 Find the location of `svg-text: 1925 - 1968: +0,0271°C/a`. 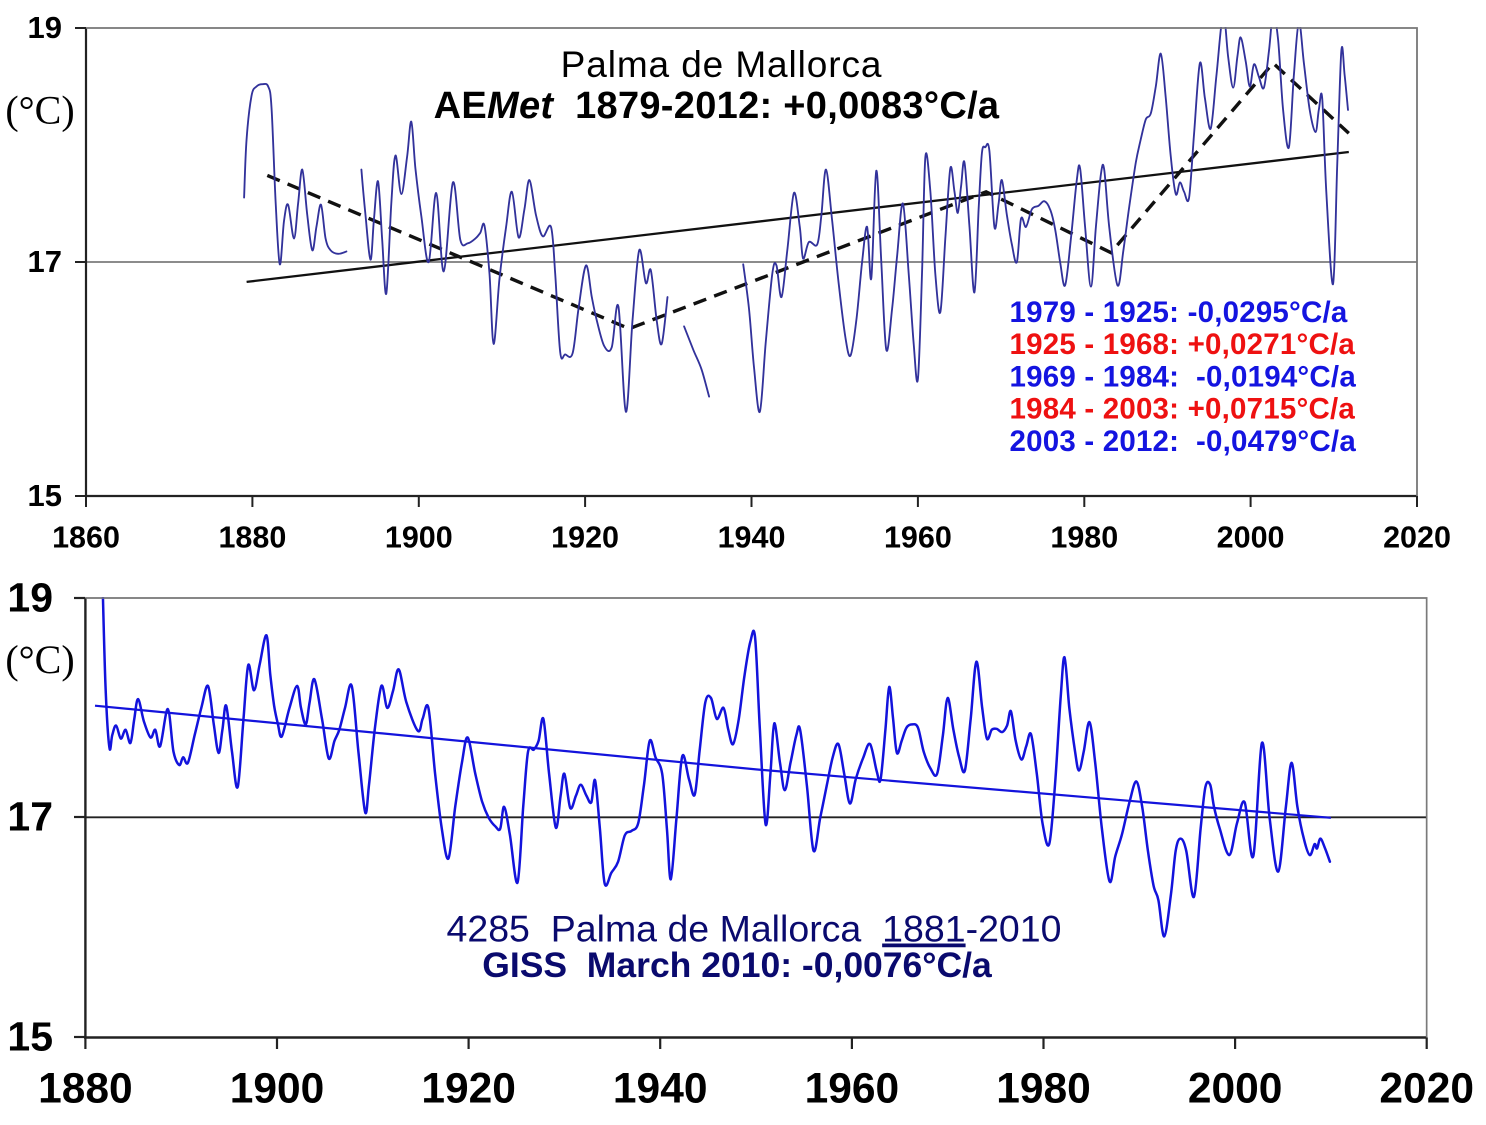

svg-text: 1925 - 1968: +0,0271°C/a is located at coordinates (1183, 344).